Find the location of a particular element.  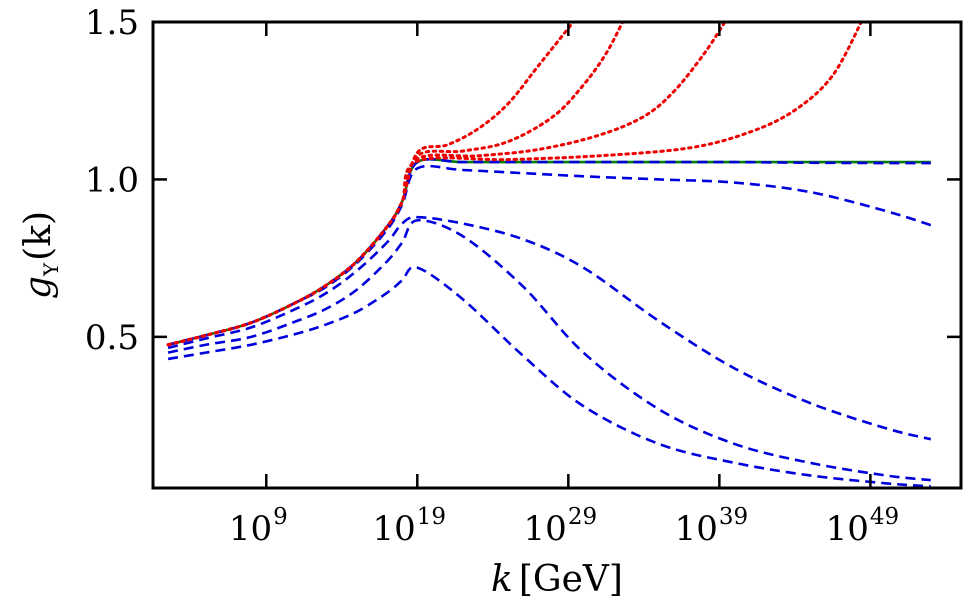

y-tick-label: 1.5 is located at coordinates (112, 23).